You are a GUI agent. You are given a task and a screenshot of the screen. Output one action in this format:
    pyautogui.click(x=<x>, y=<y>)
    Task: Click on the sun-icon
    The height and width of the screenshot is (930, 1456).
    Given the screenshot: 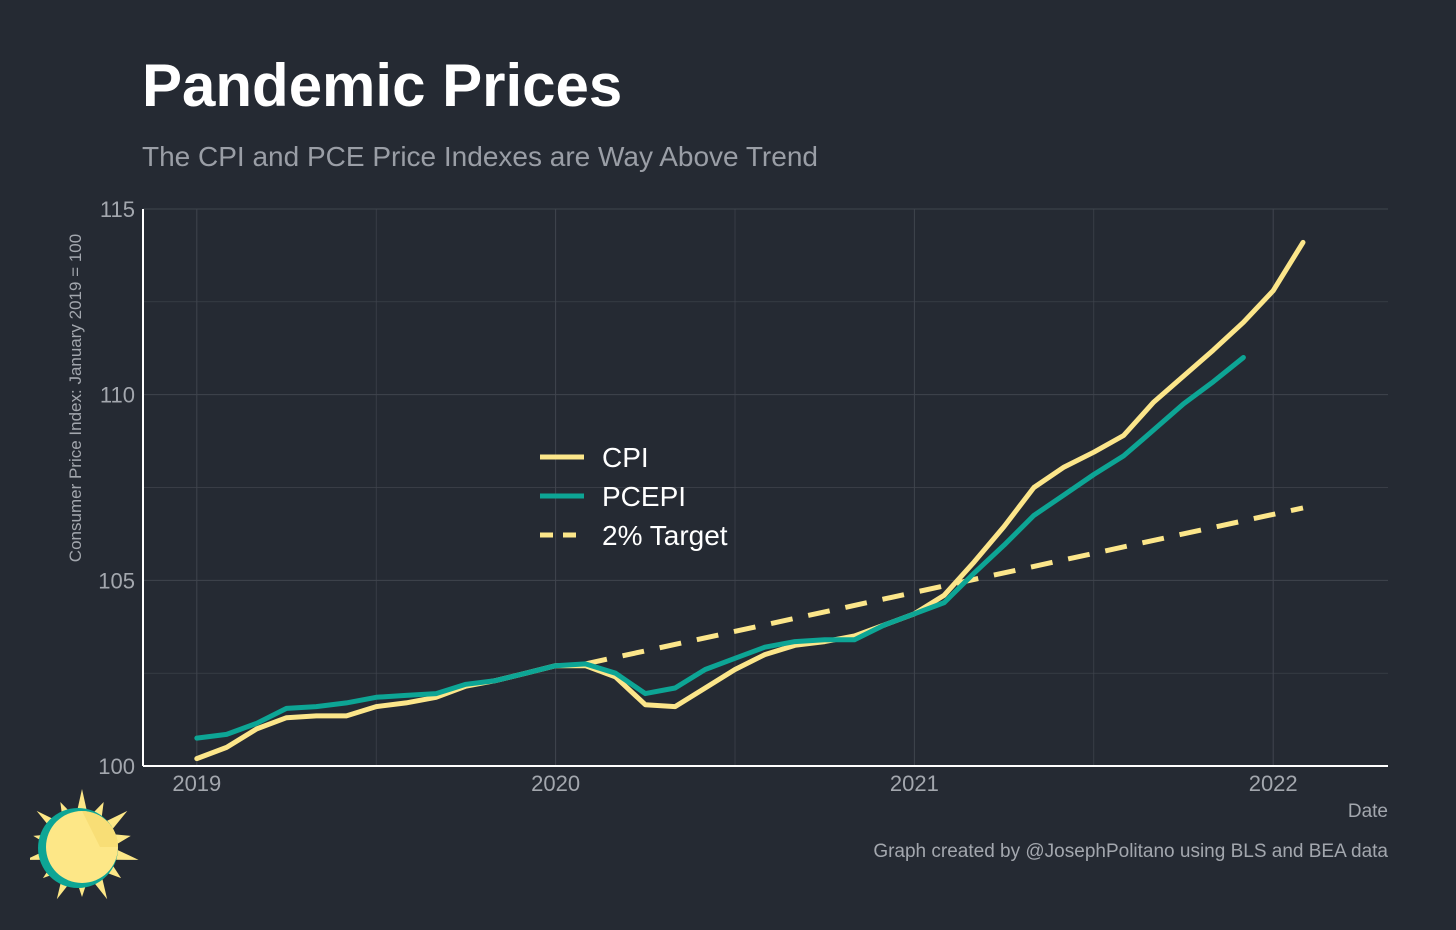 What is the action you would take?
    pyautogui.click(x=84, y=844)
    